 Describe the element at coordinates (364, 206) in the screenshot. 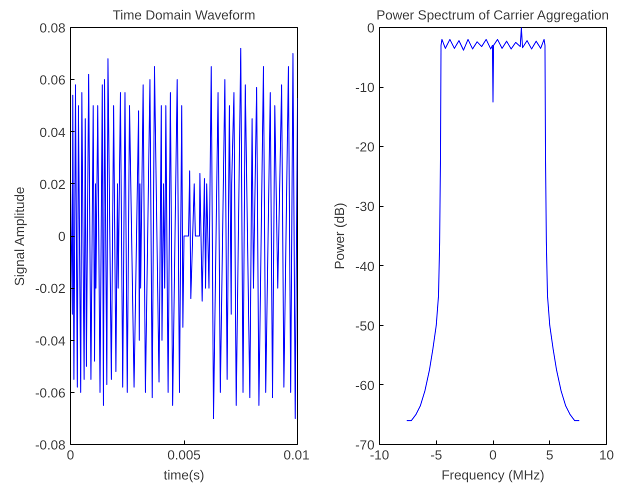

I see `y-tick-label: -30` at that location.